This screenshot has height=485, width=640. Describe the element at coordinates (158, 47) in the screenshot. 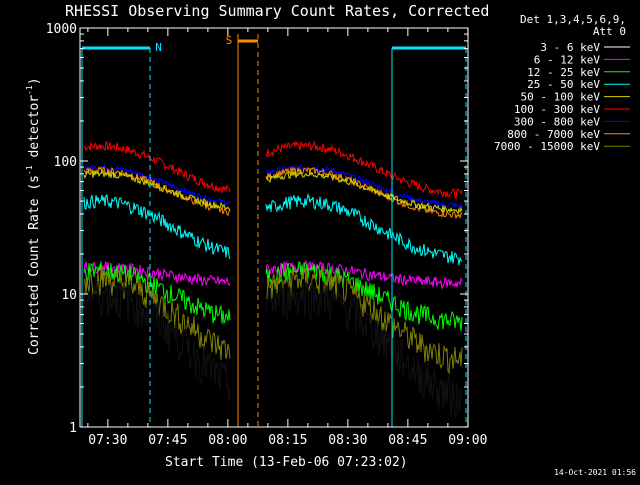

I see `night-flag-label: N` at that location.